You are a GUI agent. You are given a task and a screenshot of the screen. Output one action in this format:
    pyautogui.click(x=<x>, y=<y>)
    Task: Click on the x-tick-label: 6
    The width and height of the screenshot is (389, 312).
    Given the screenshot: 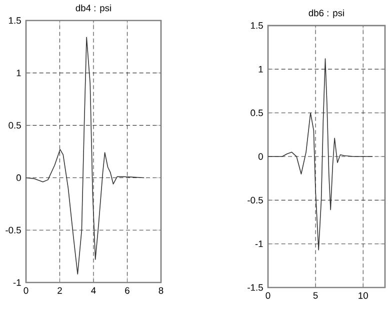 What is the action you would take?
    pyautogui.click(x=127, y=290)
    